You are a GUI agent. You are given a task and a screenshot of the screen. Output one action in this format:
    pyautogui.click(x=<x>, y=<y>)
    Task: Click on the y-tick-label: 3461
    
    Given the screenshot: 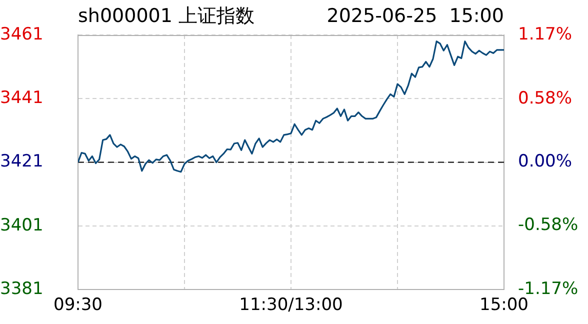 What is the action you would take?
    pyautogui.click(x=22, y=34)
    